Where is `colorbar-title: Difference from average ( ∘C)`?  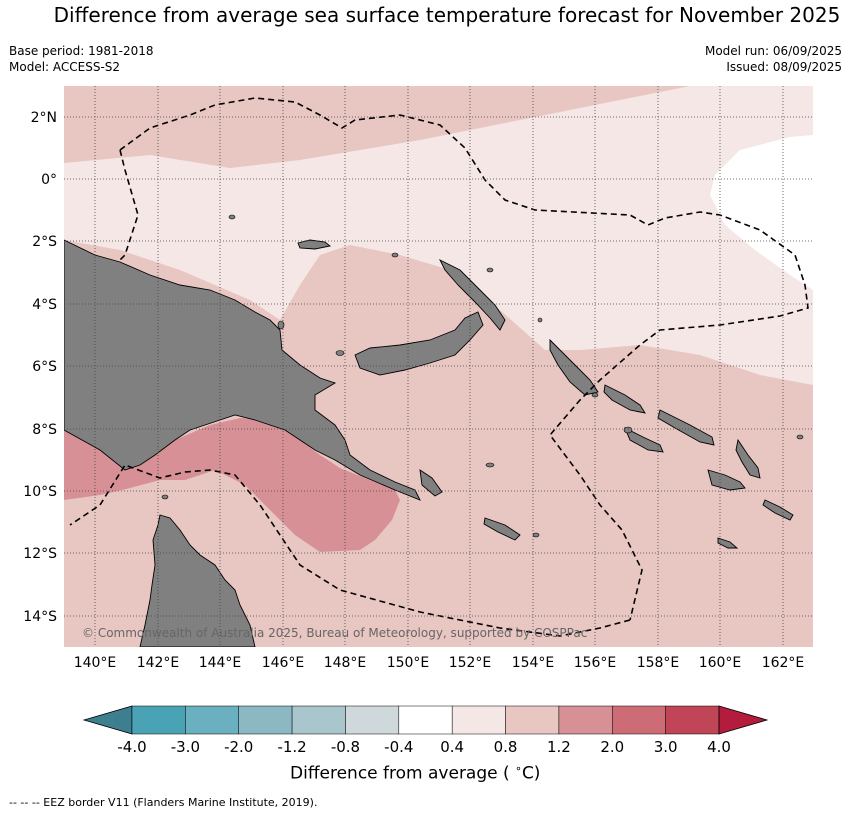 colorbar-title: Difference from average ( ∘C) is located at coordinates (415, 773).